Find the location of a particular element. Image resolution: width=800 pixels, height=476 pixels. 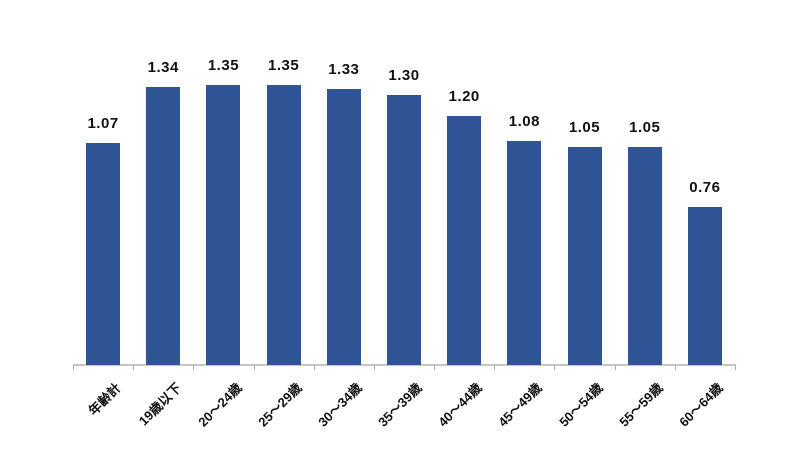

x-axis-label: 年齢計 is located at coordinates (104, 399).